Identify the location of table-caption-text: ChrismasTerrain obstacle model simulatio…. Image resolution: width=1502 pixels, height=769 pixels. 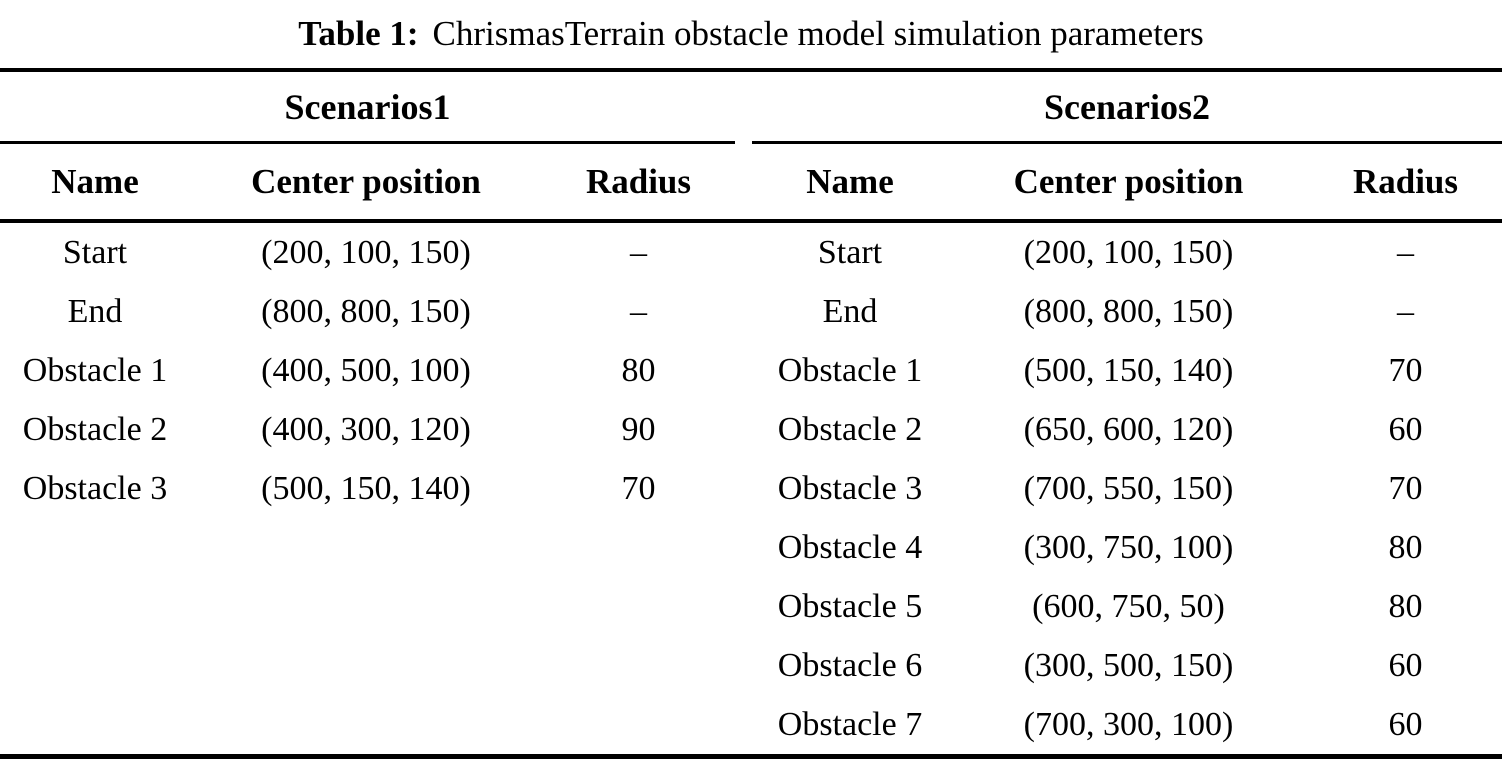
(818, 33).